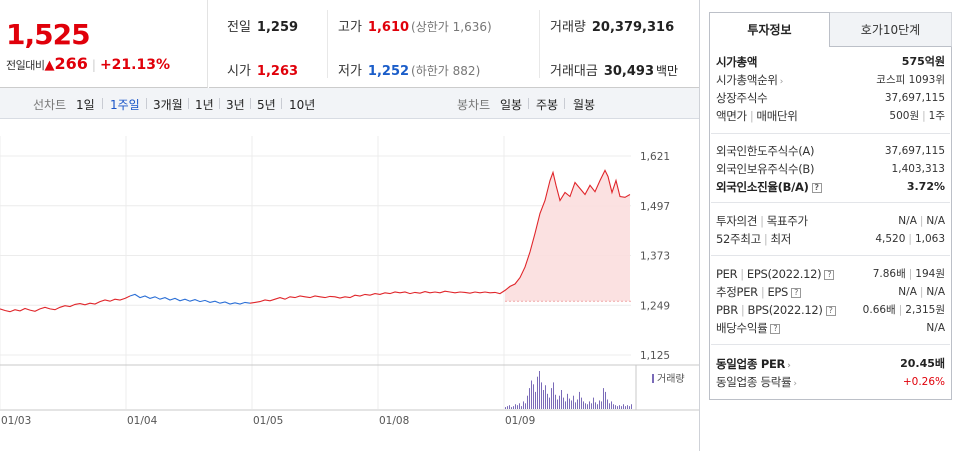 This screenshot has height=451, width=961. Describe the element at coordinates (71, 63) in the screenshot. I see `change-amount: 266` at that location.